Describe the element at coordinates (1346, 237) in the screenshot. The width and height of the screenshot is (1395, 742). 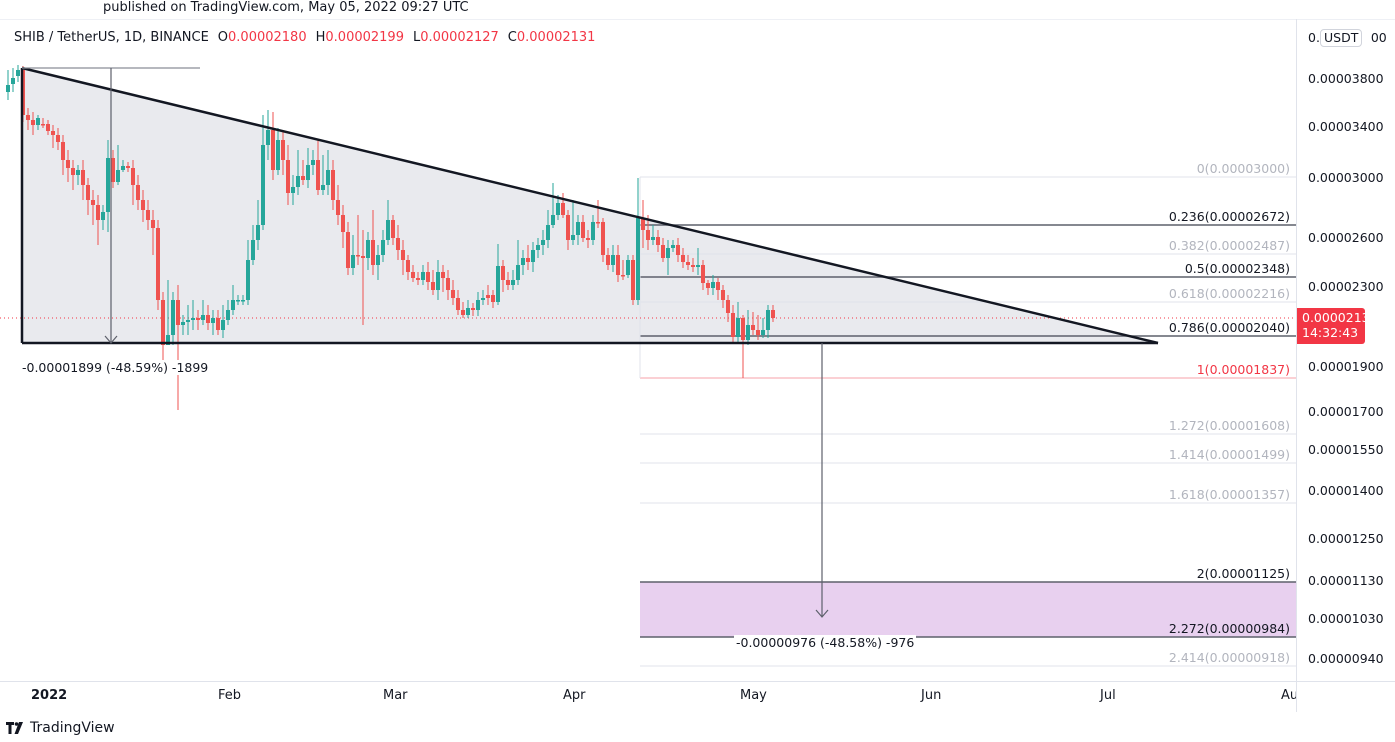
I see `price-tick: 0.00002600` at that location.